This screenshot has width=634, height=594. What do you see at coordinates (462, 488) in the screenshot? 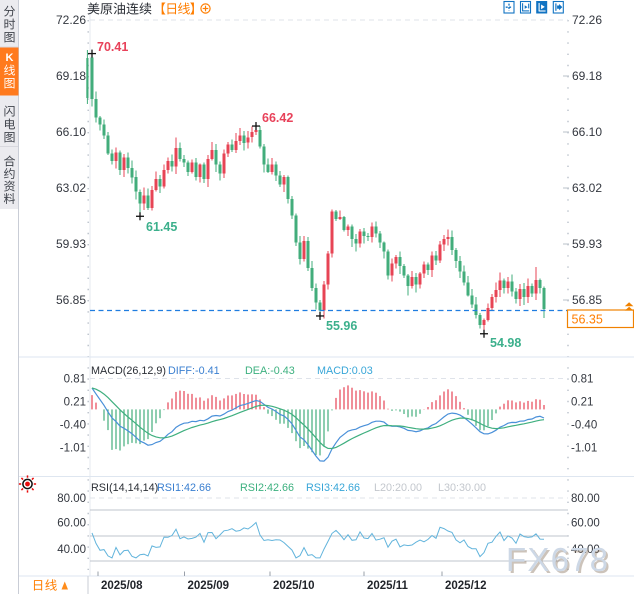
I see `svg-text: L30:30.00` at bounding box center [462, 488].